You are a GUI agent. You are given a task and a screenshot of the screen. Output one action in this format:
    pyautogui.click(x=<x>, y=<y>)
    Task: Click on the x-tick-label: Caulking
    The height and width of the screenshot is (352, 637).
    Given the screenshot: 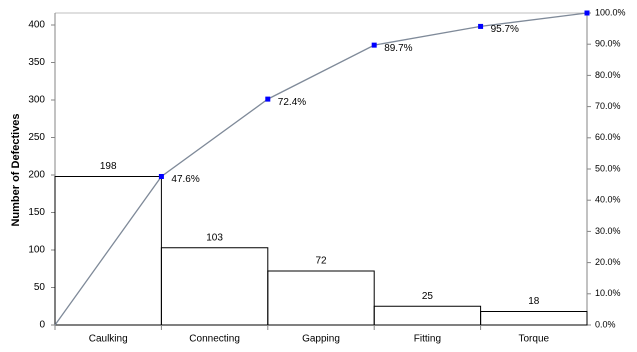 What is the action you would take?
    pyautogui.click(x=108, y=339)
    